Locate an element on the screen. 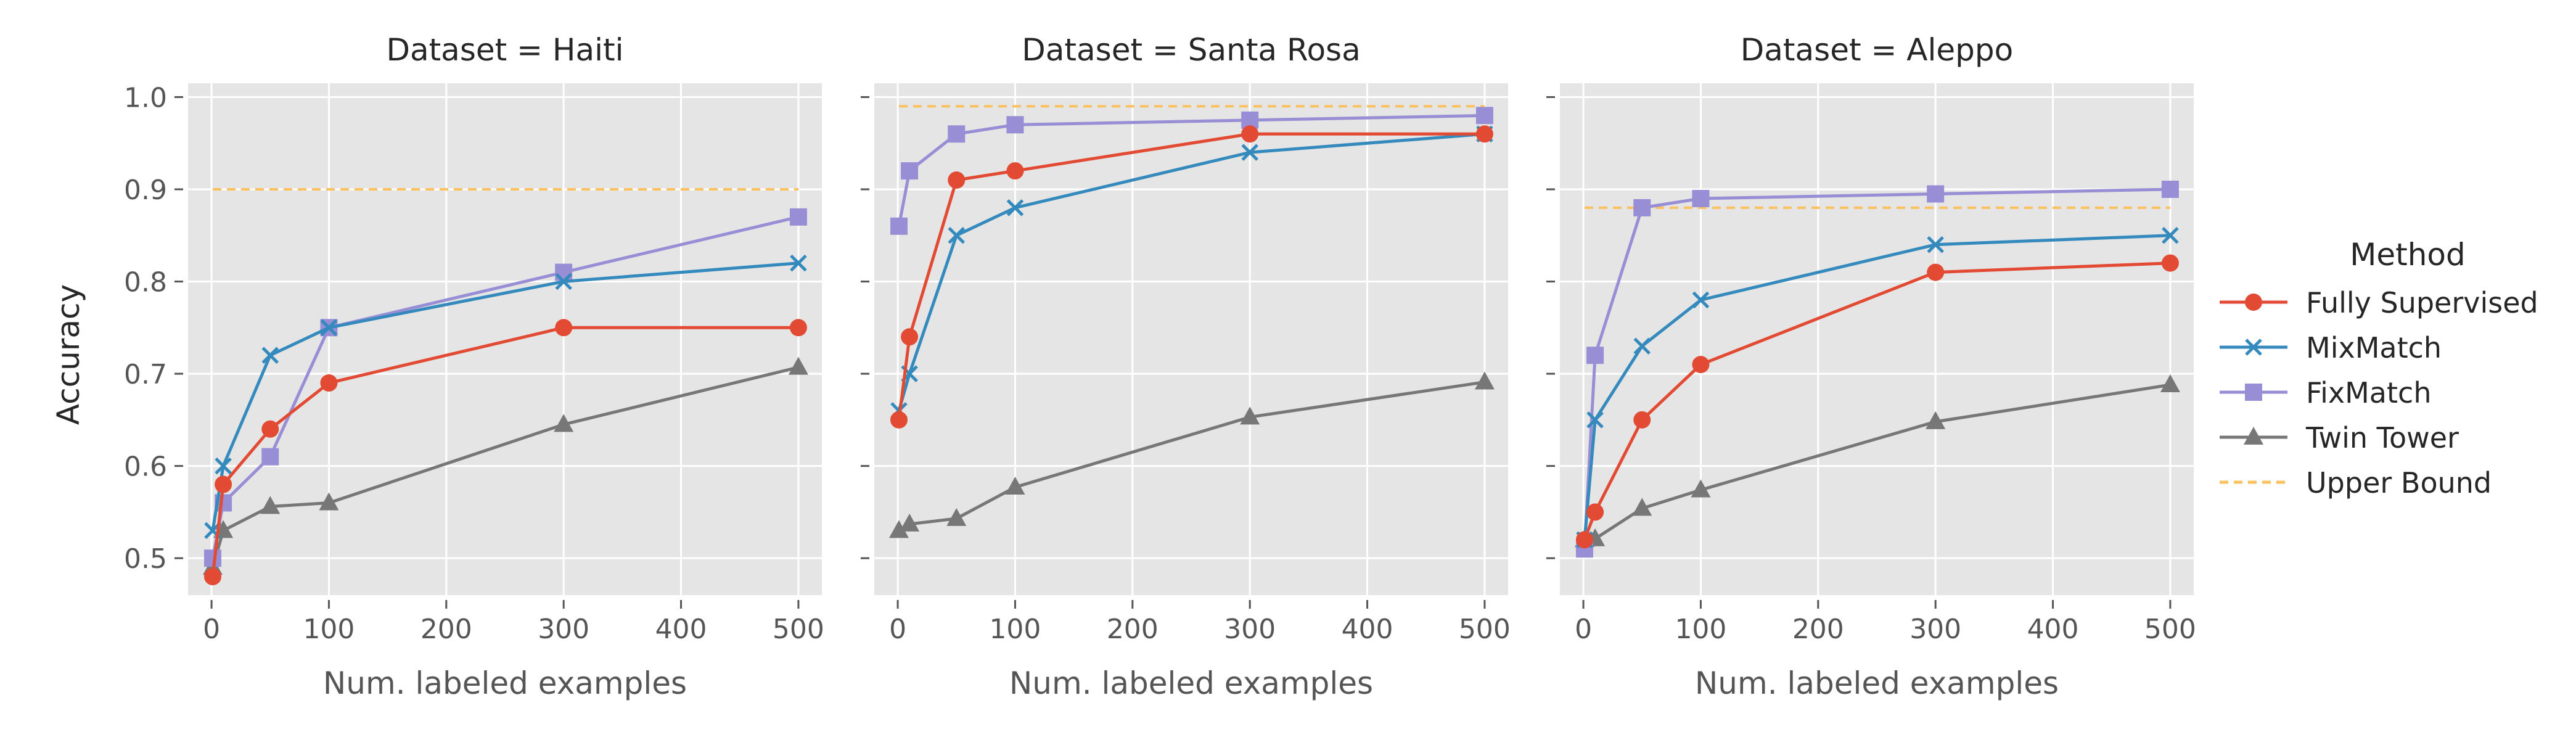 The image size is (2576, 740). legend-label: FixMatch is located at coordinates (2368, 393).